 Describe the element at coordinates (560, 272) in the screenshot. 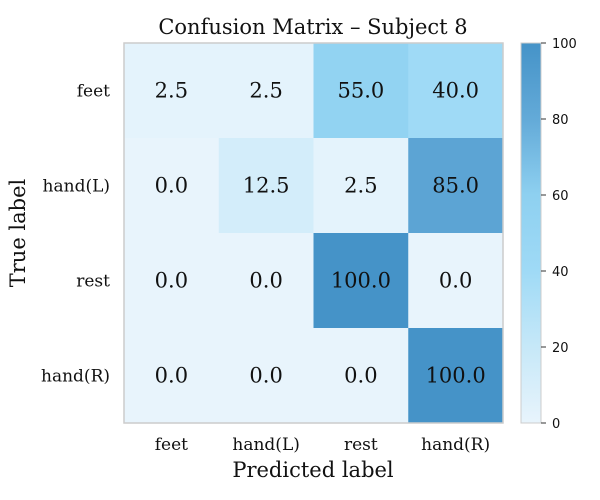

I see `colorbar-tick-label: 40` at that location.